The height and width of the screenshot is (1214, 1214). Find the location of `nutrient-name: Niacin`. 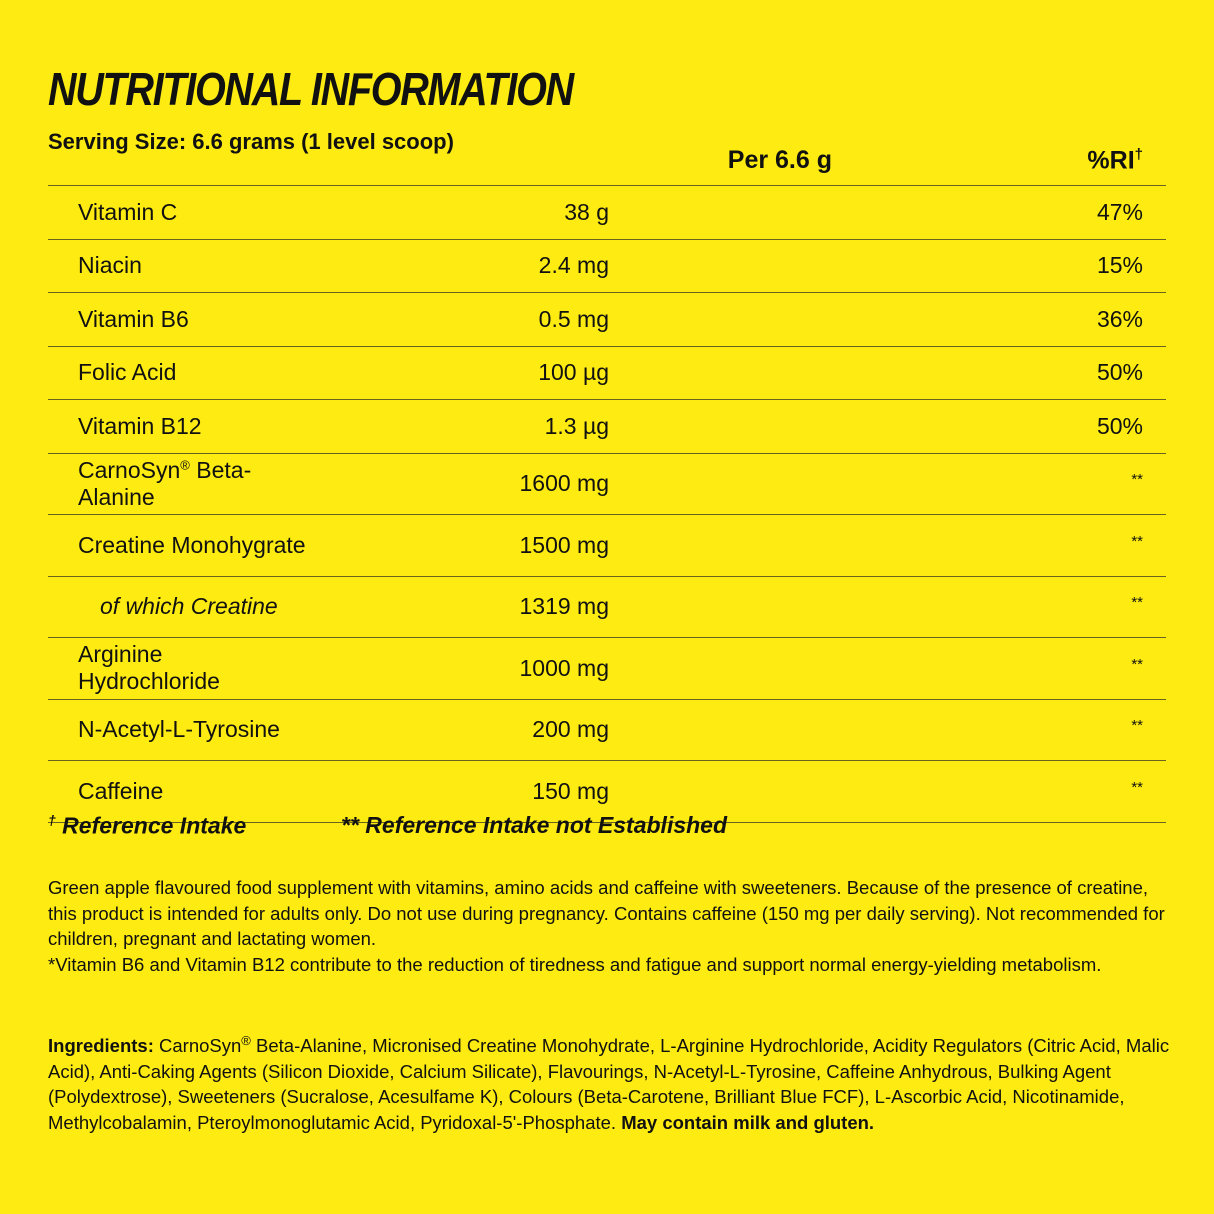

nutrient-name: Niacin is located at coordinates (110, 265).